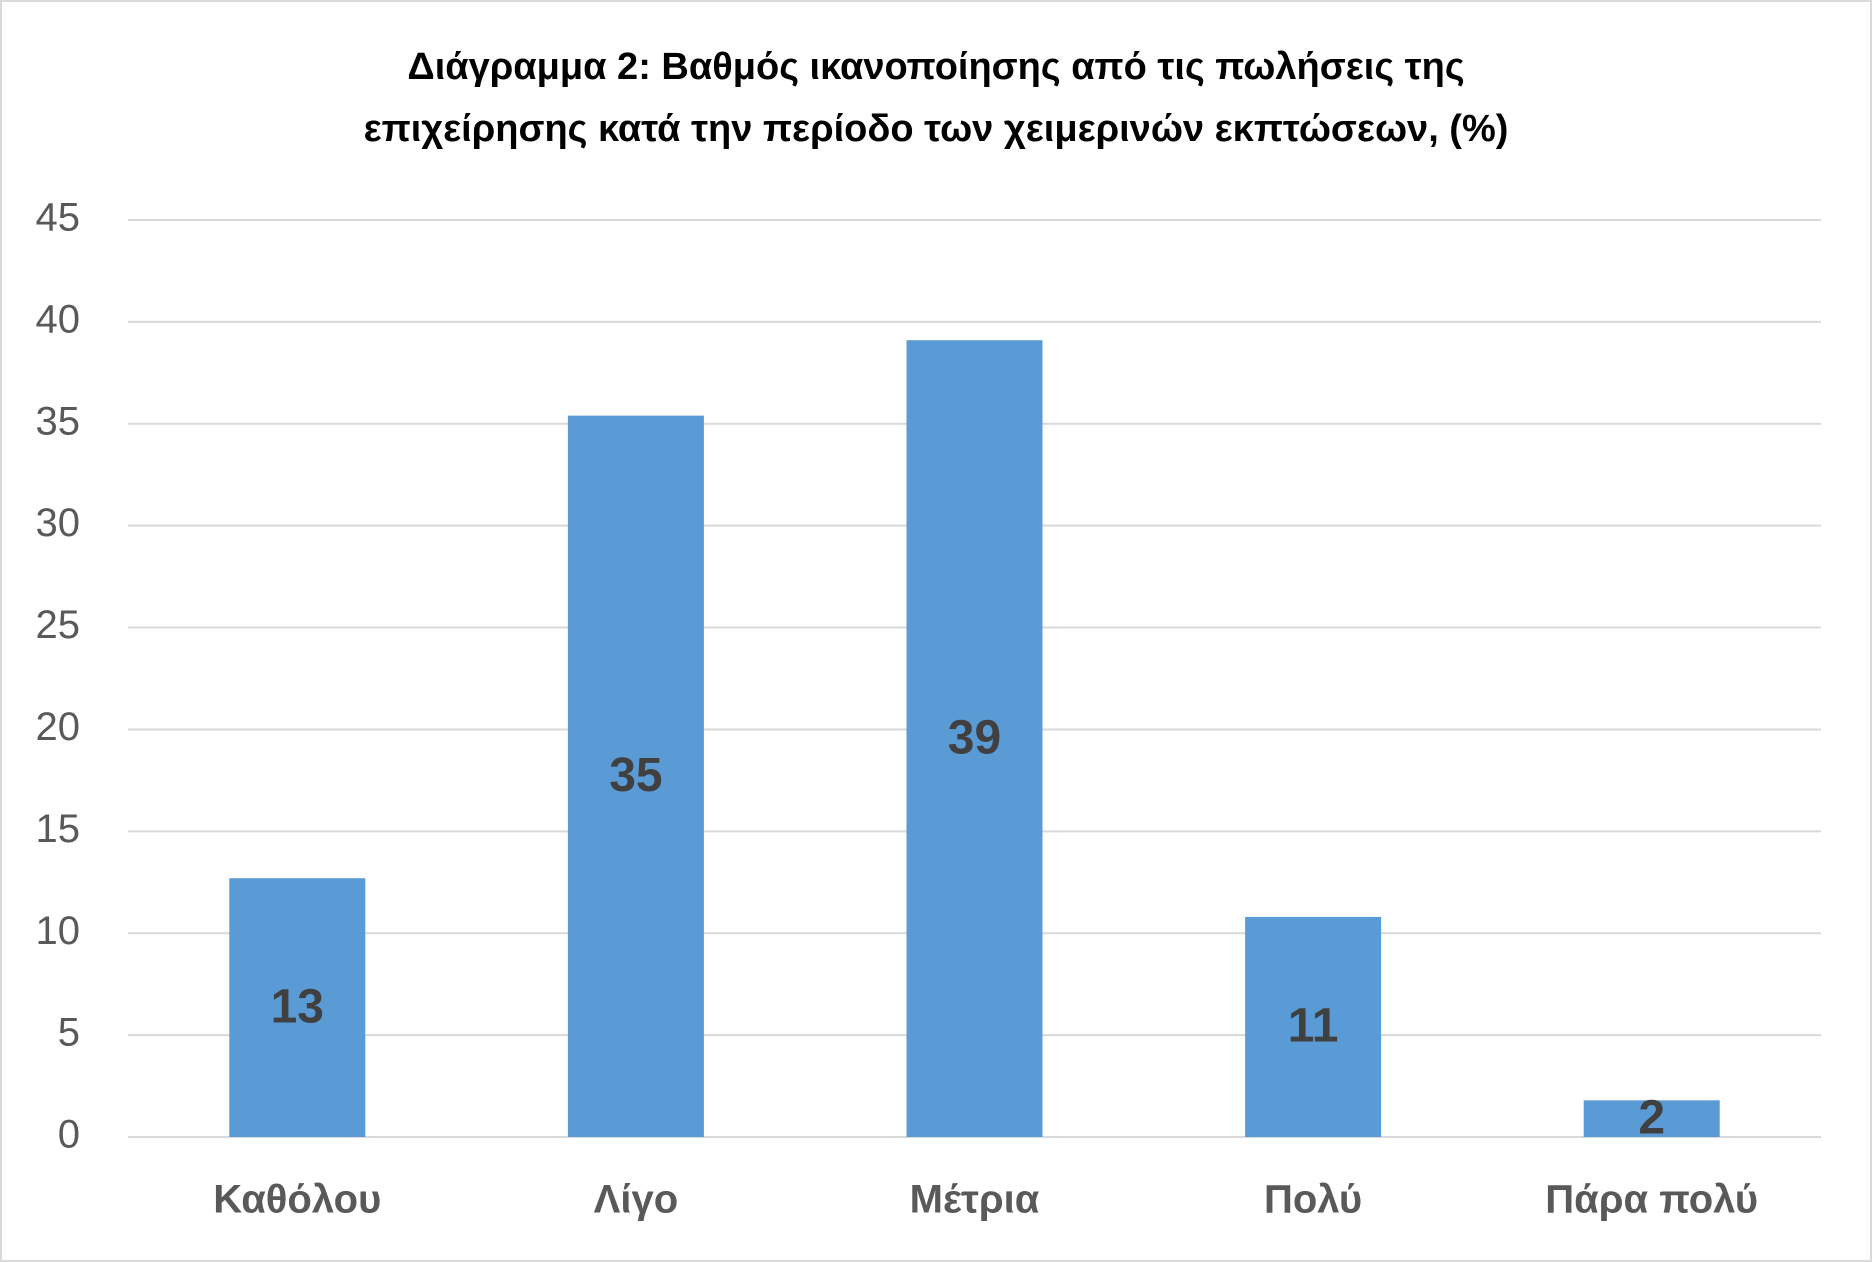 This screenshot has width=1872, height=1262. I want to click on data-label: 11, so click(1313, 1026).